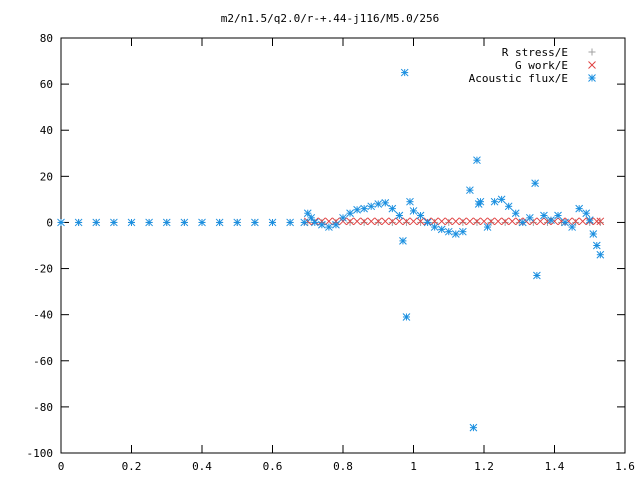 This screenshot has height=480, width=640. What do you see at coordinates (202, 466) in the screenshot?
I see `x-tick-label: 0.4` at bounding box center [202, 466].